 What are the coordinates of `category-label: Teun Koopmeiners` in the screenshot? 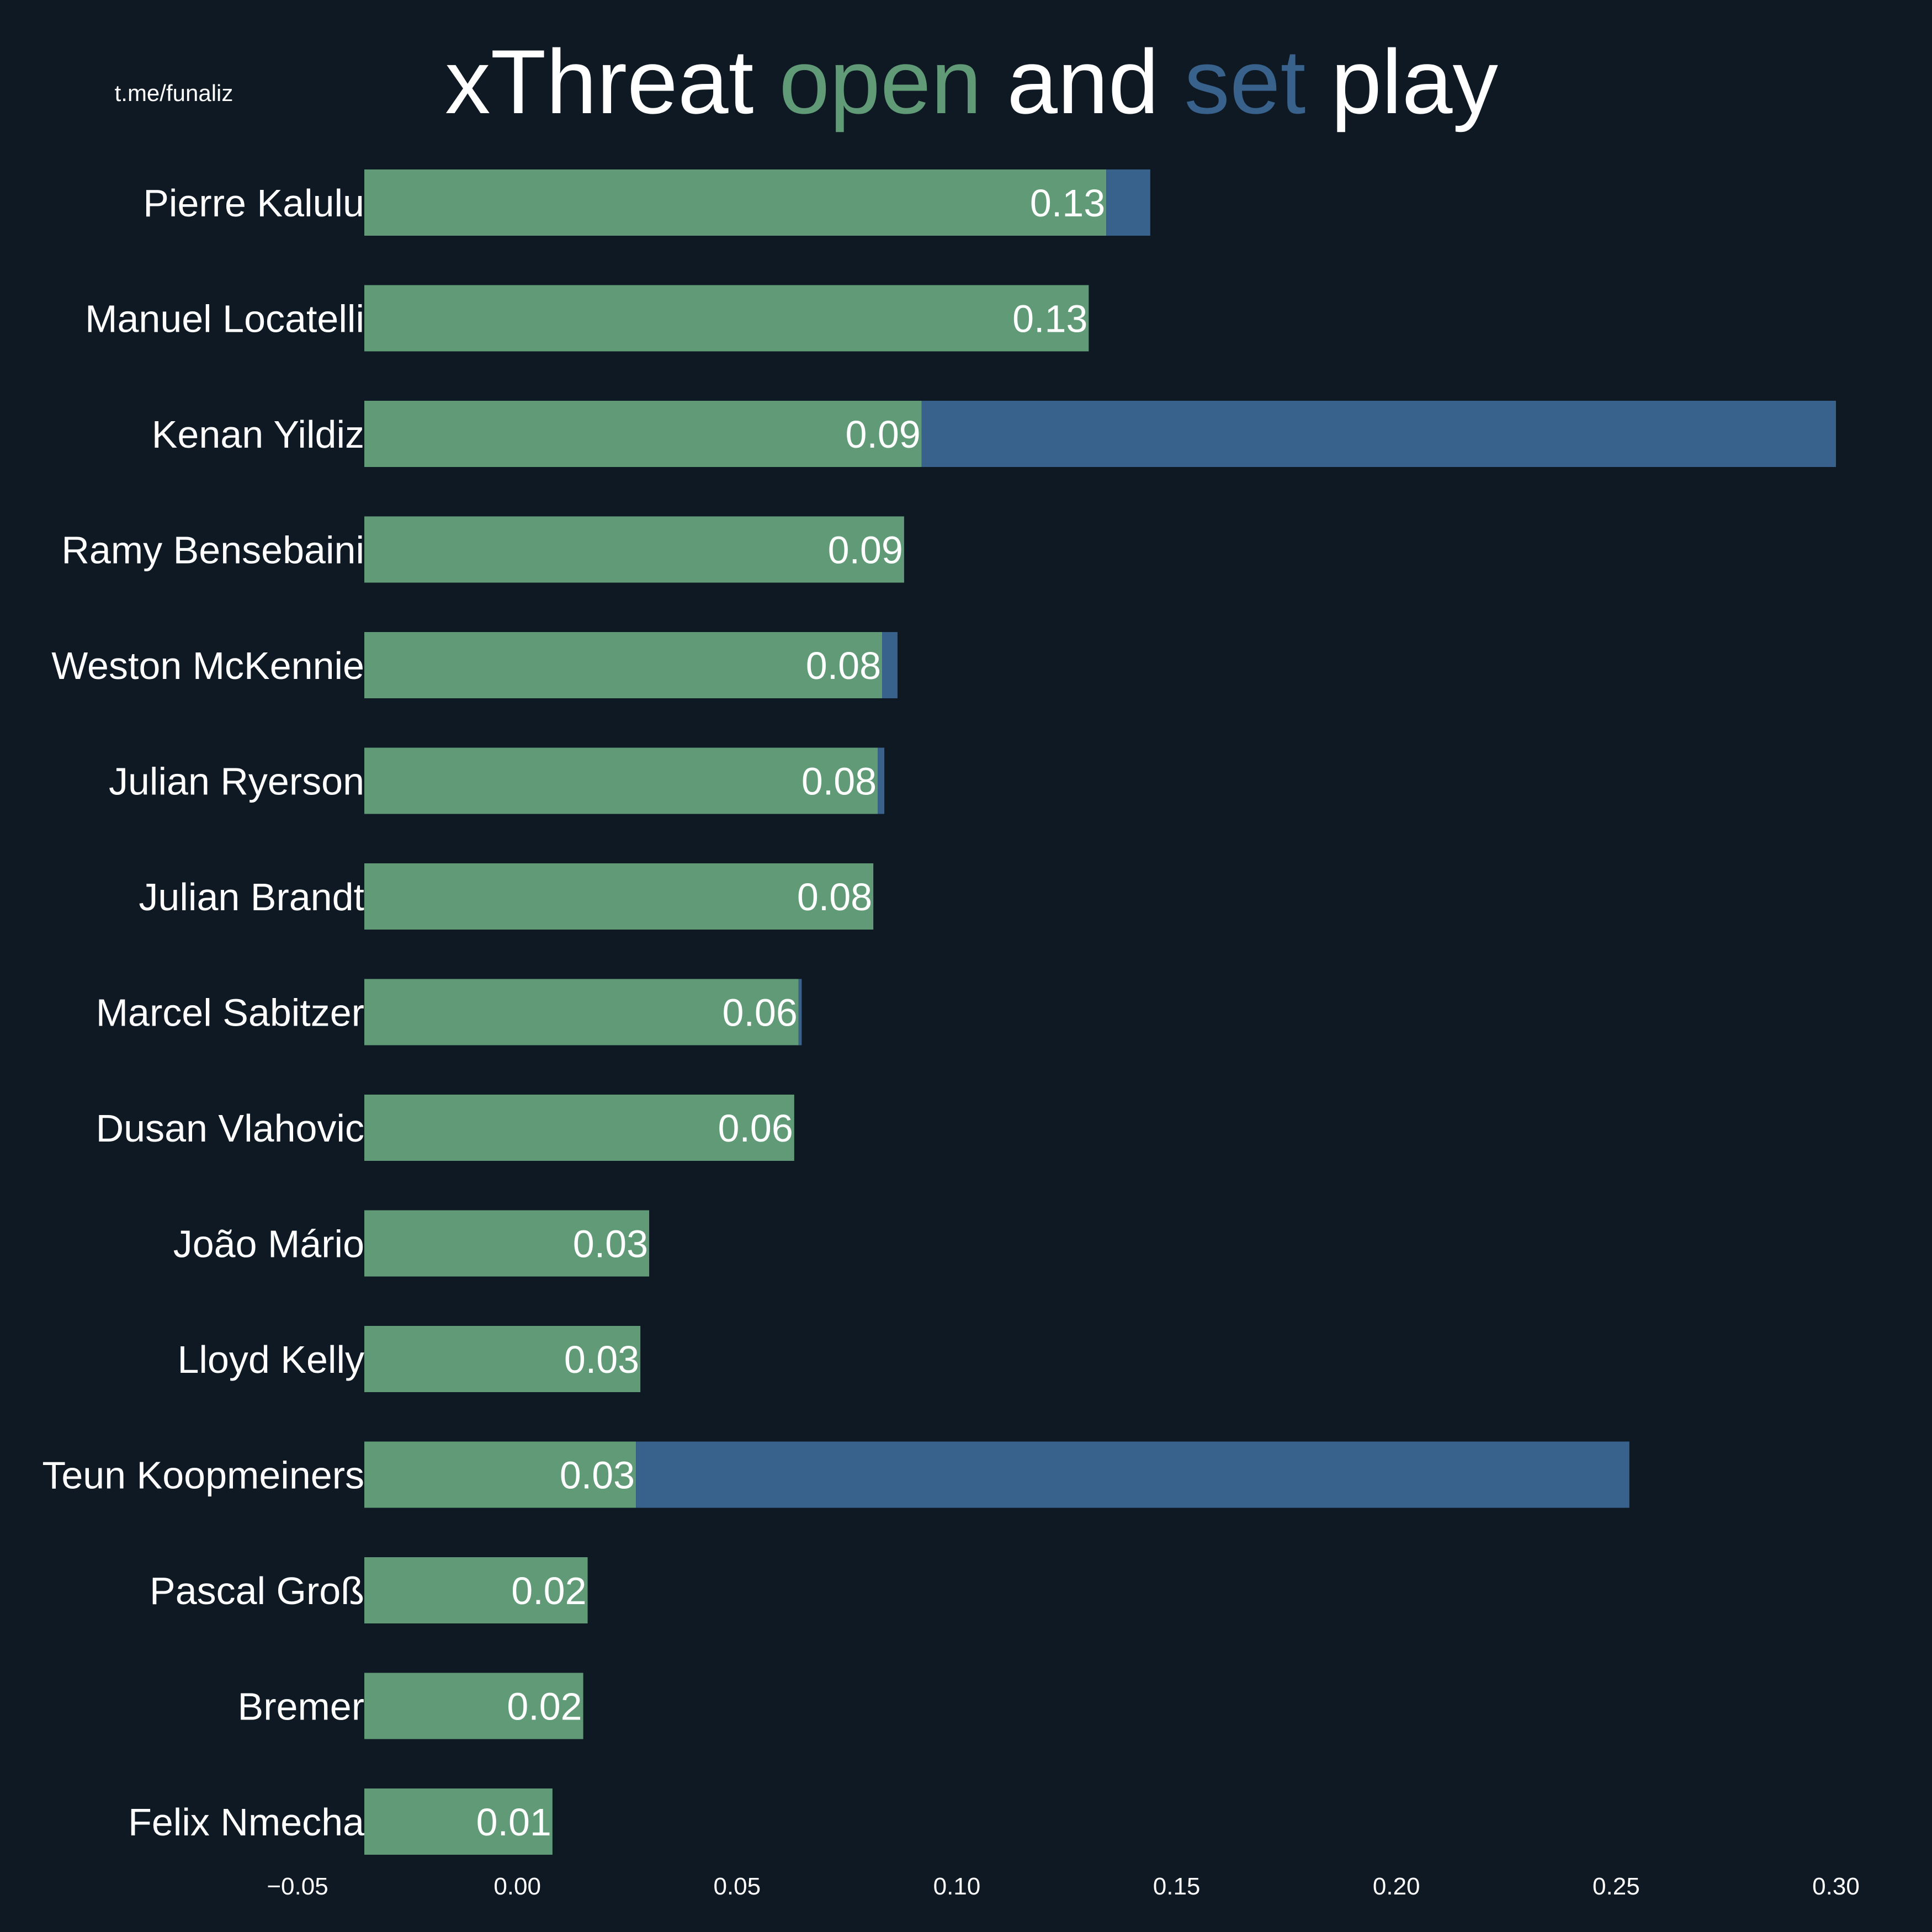 It's located at (203, 1475).